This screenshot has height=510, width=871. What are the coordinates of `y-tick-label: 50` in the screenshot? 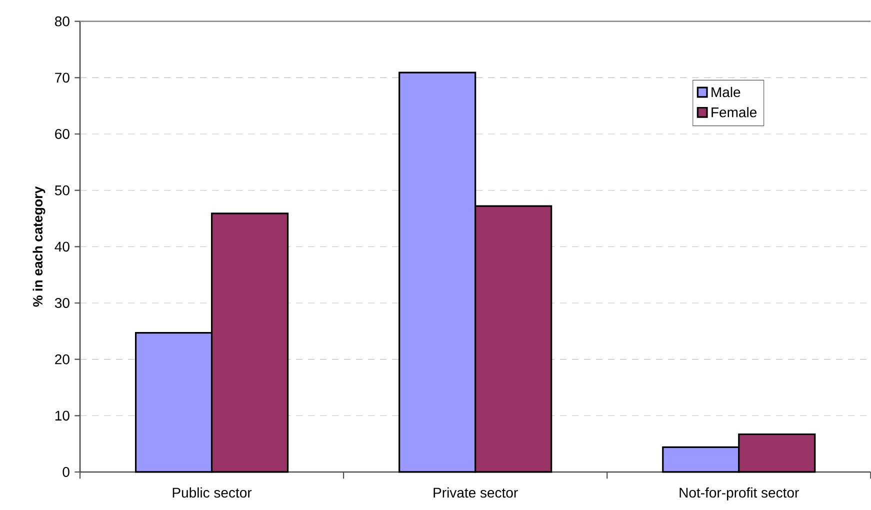 It's located at (62, 190).